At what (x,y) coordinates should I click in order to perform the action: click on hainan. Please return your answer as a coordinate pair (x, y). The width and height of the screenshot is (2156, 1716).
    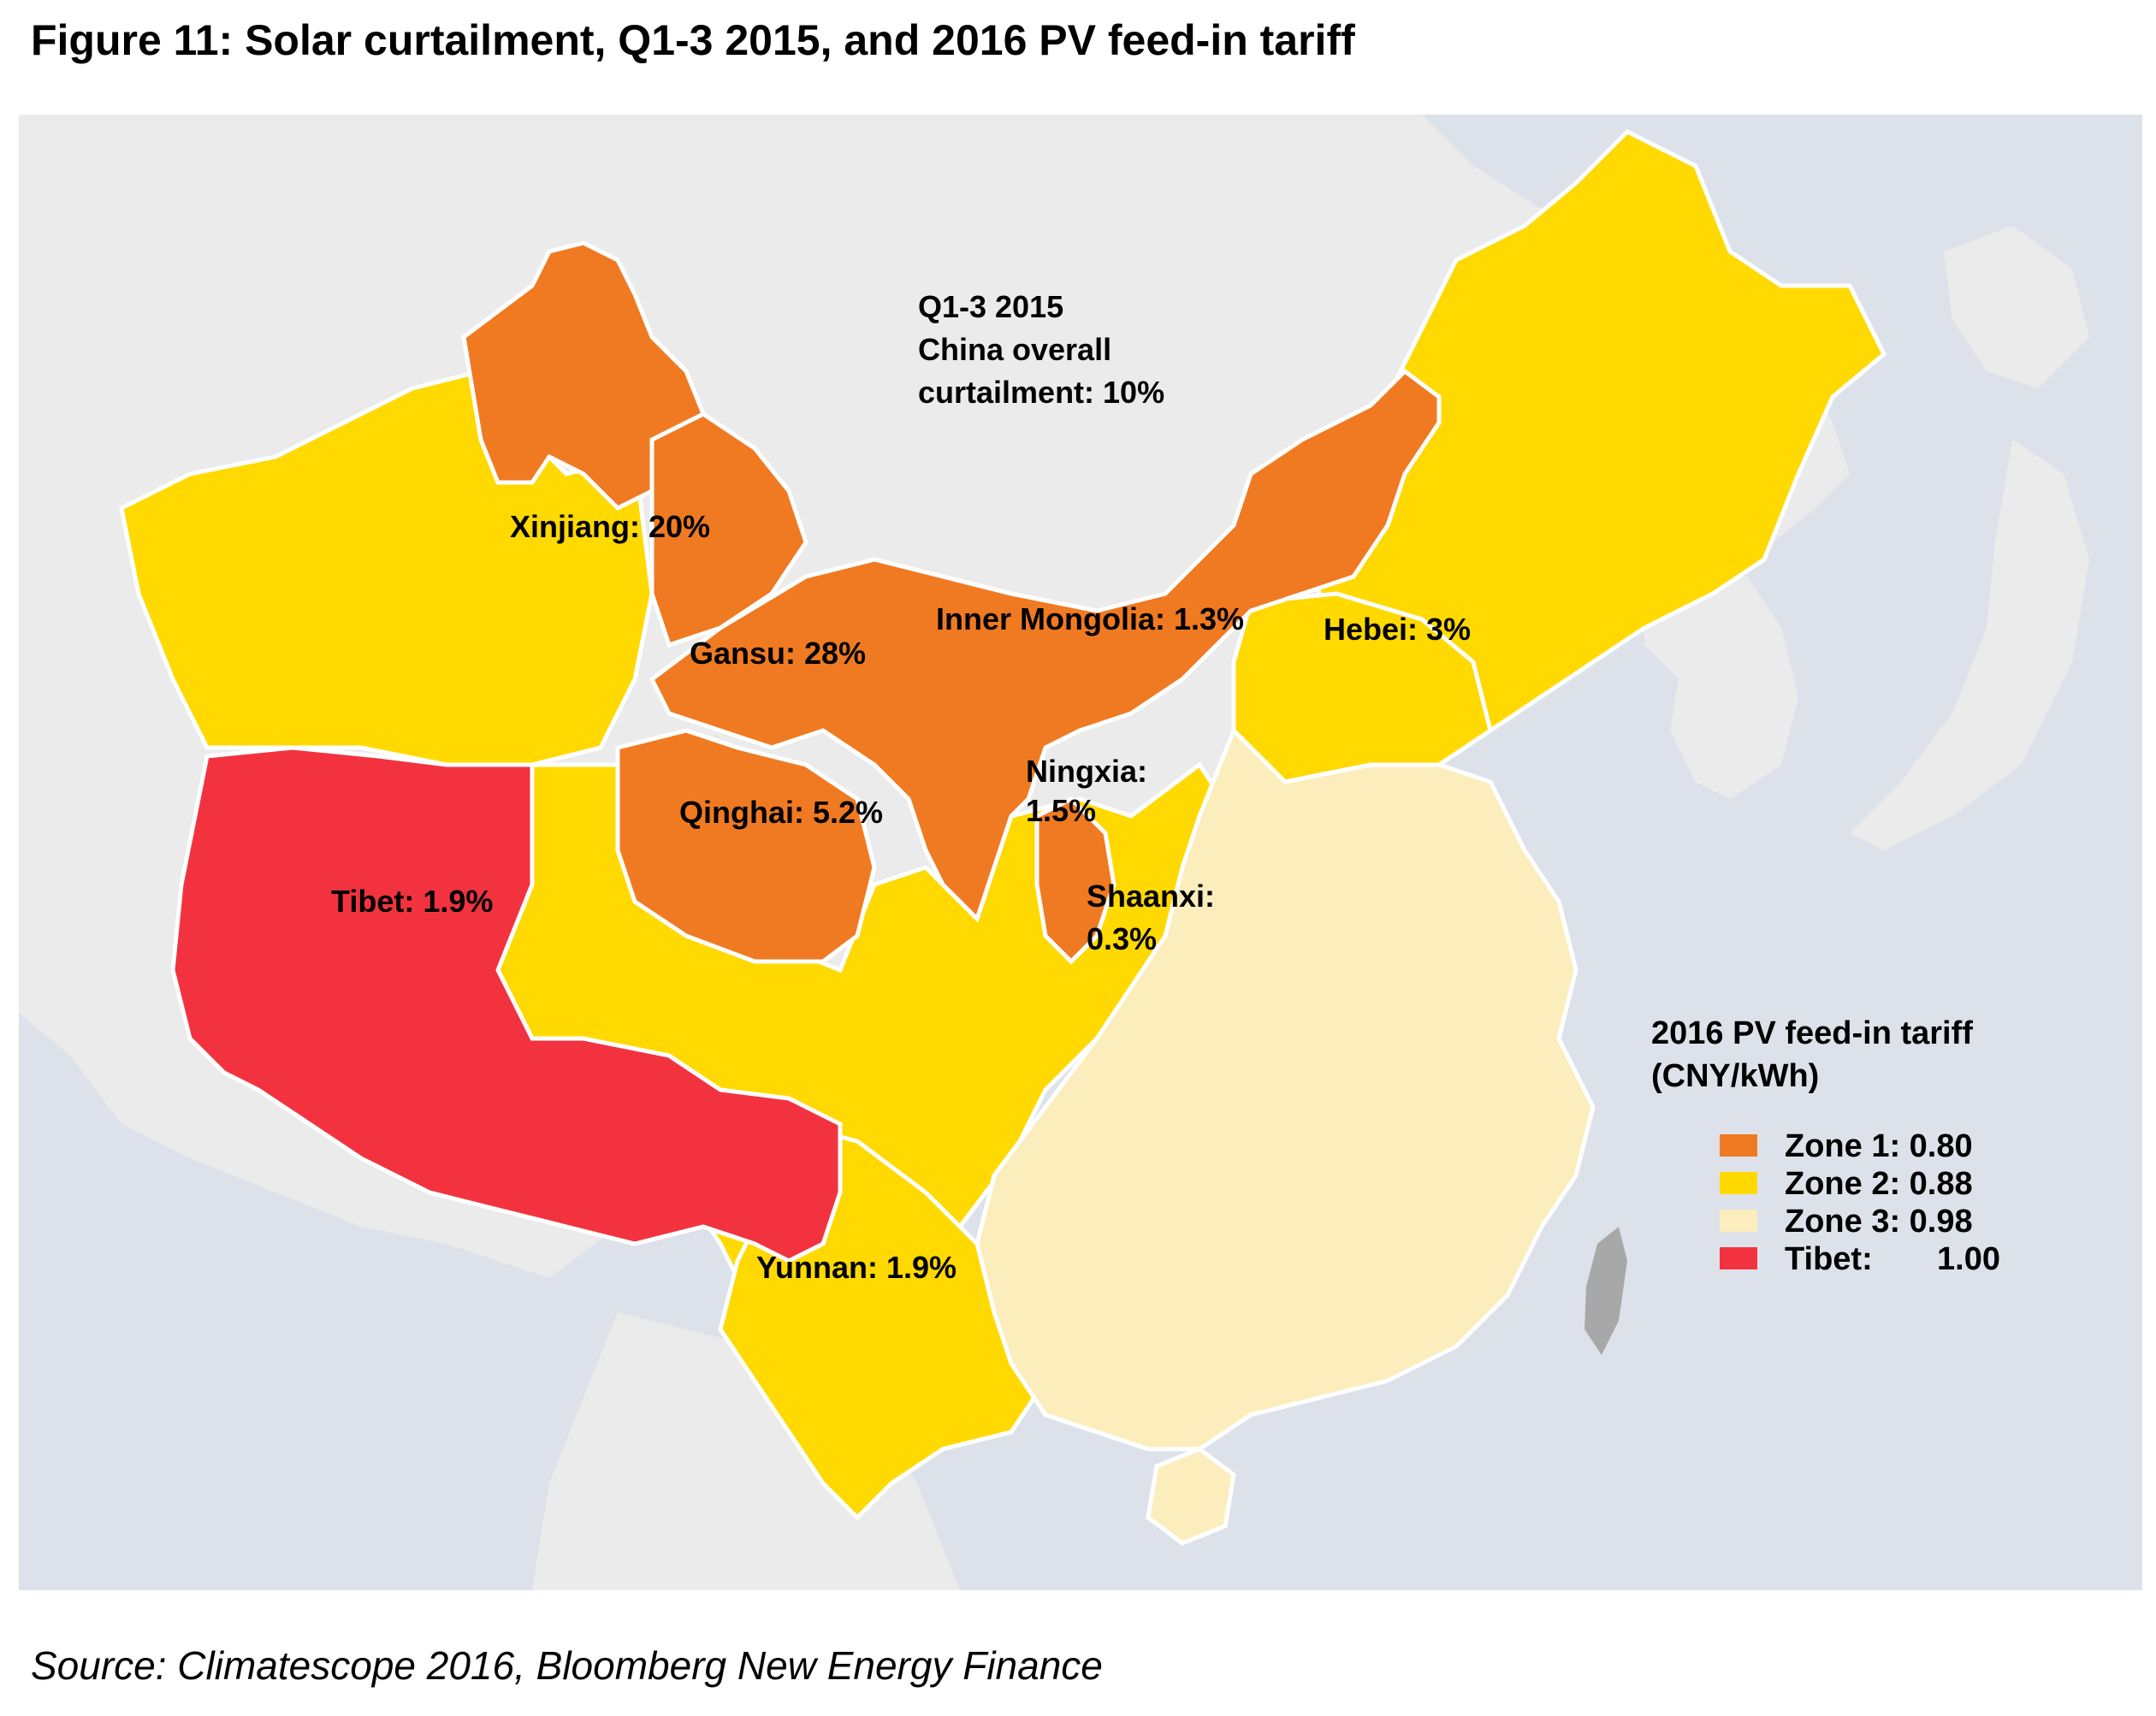
    Looking at the image, I should click on (1191, 1496).